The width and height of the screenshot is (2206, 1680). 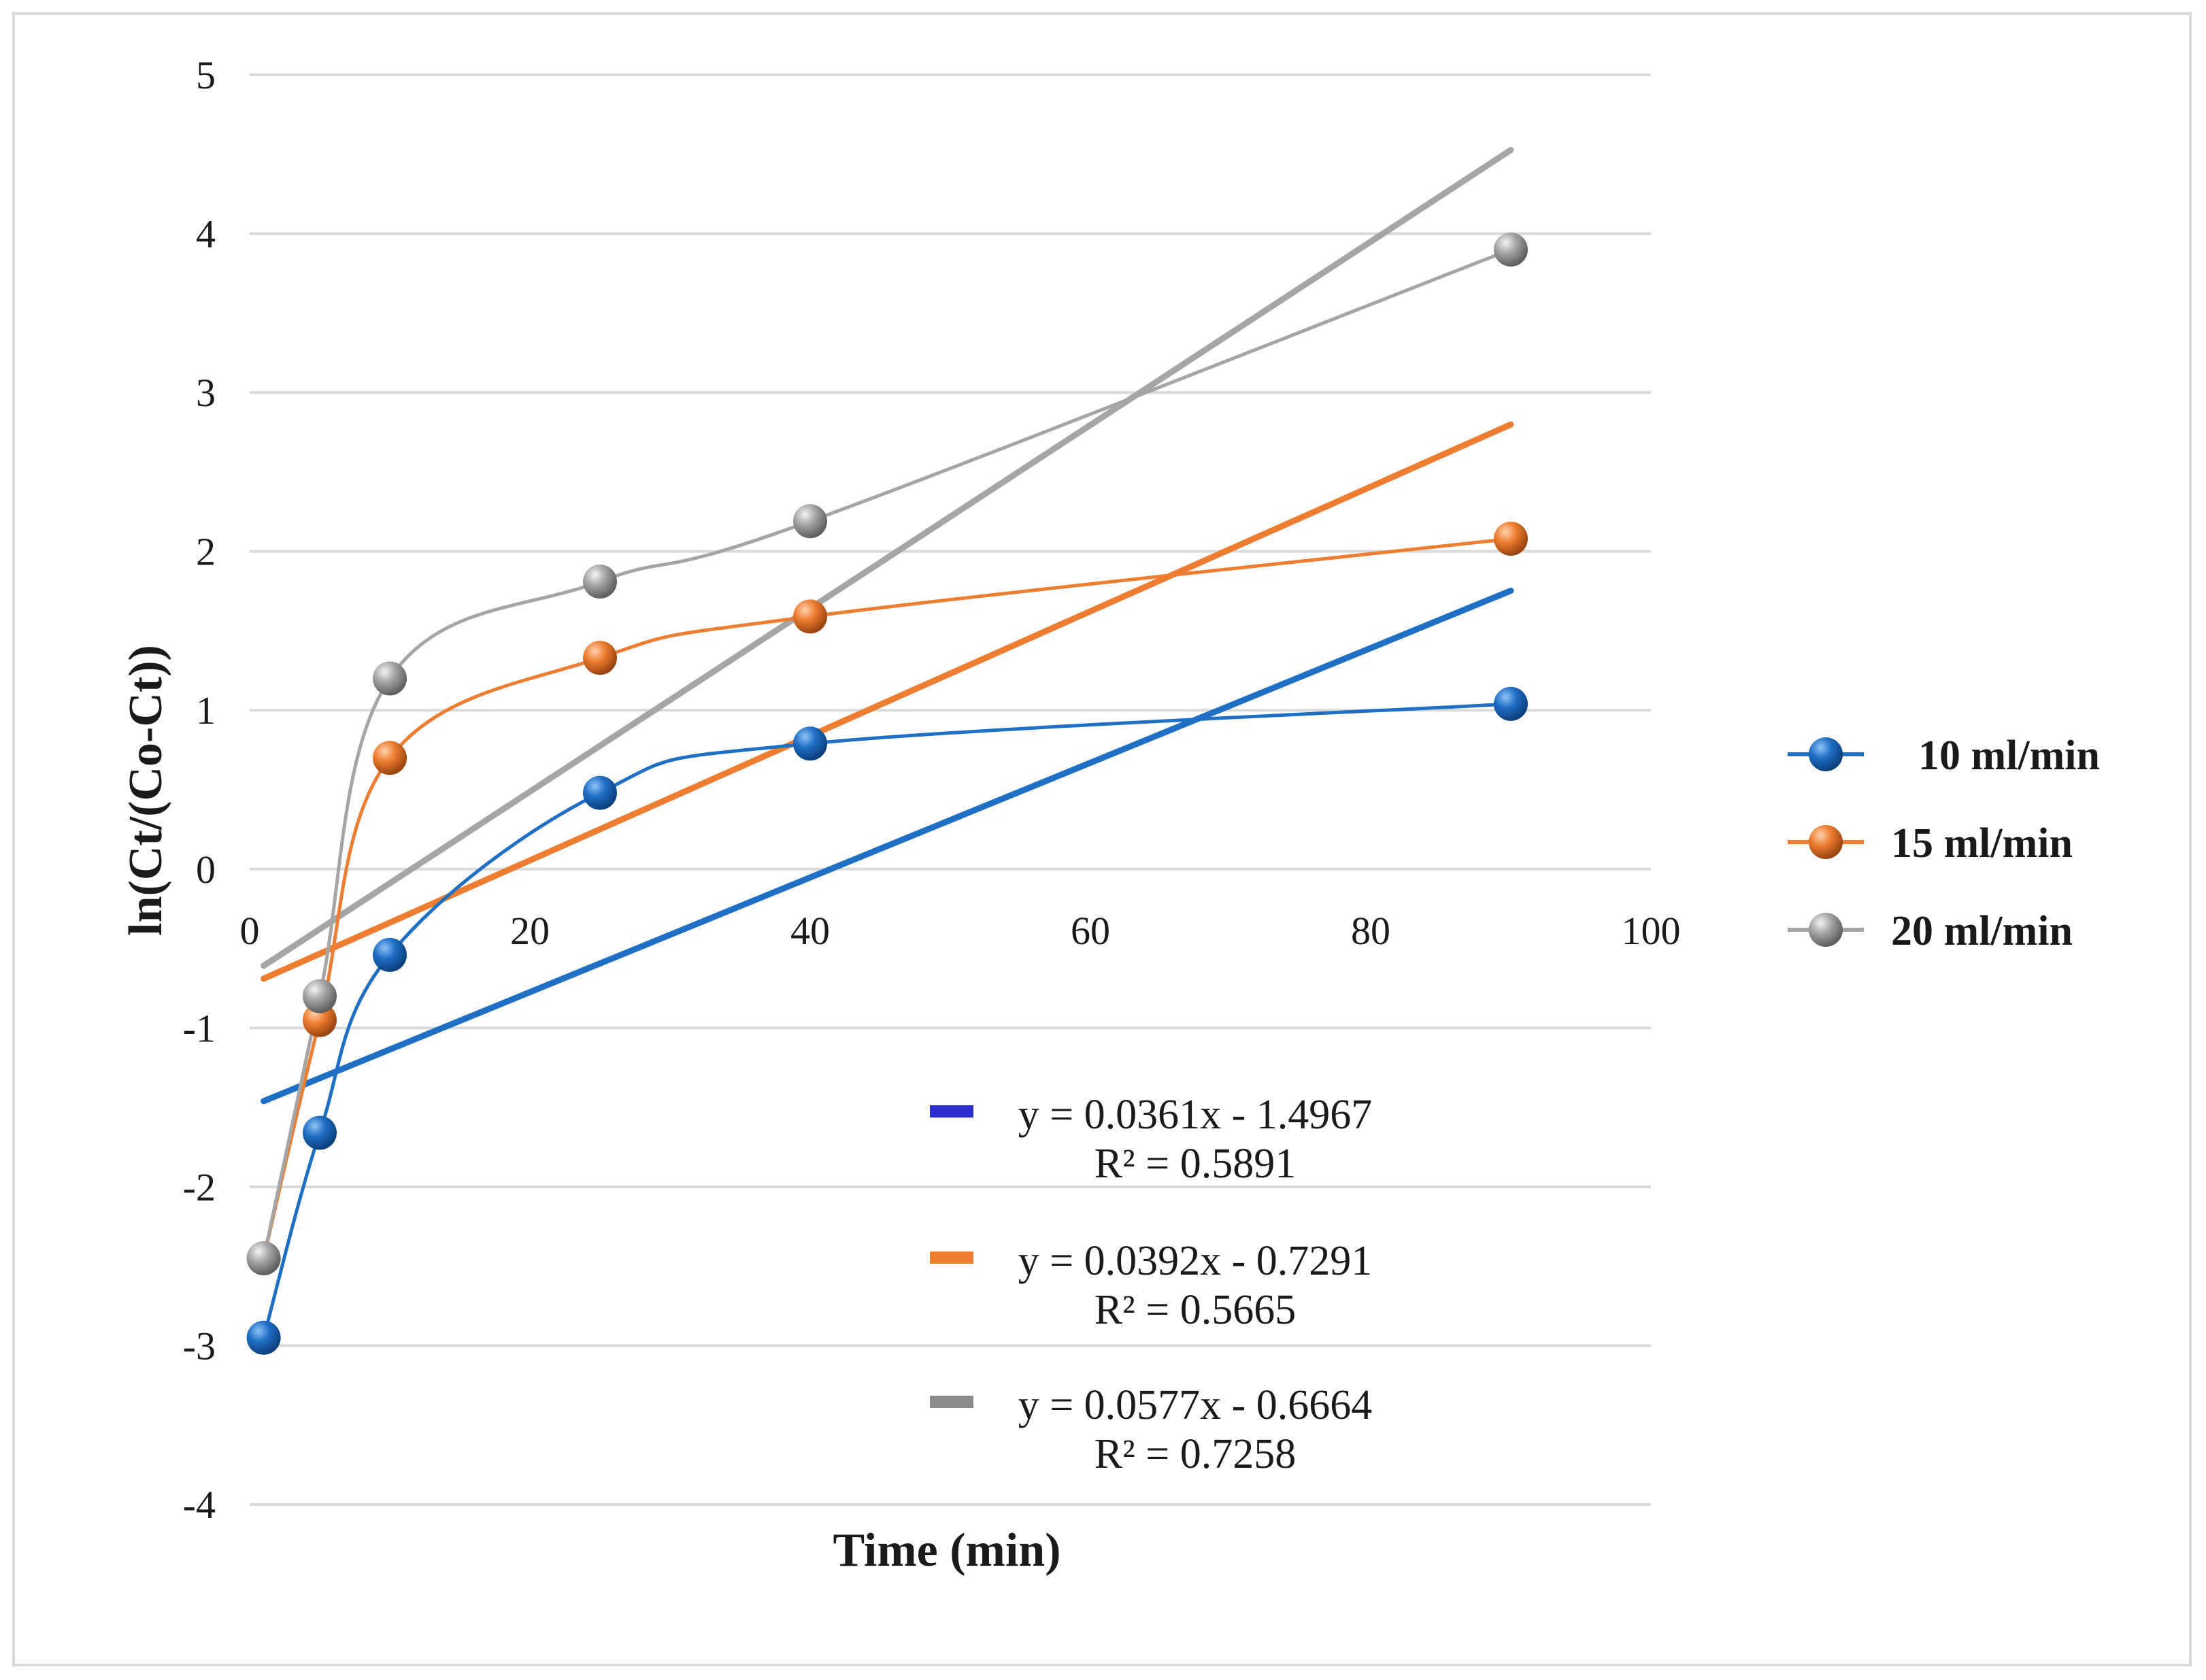 I want to click on y-tick-label: 2, so click(x=206, y=552).